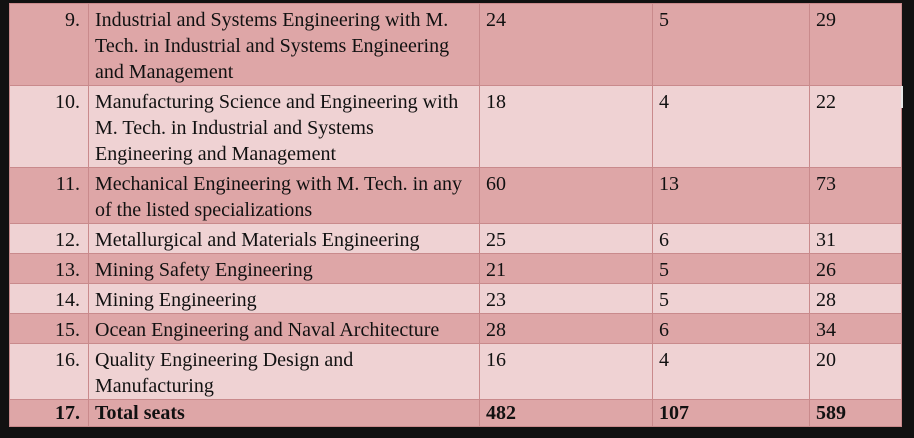 The height and width of the screenshot is (438, 914). I want to click on seat-count-col1: 21, so click(566, 268).